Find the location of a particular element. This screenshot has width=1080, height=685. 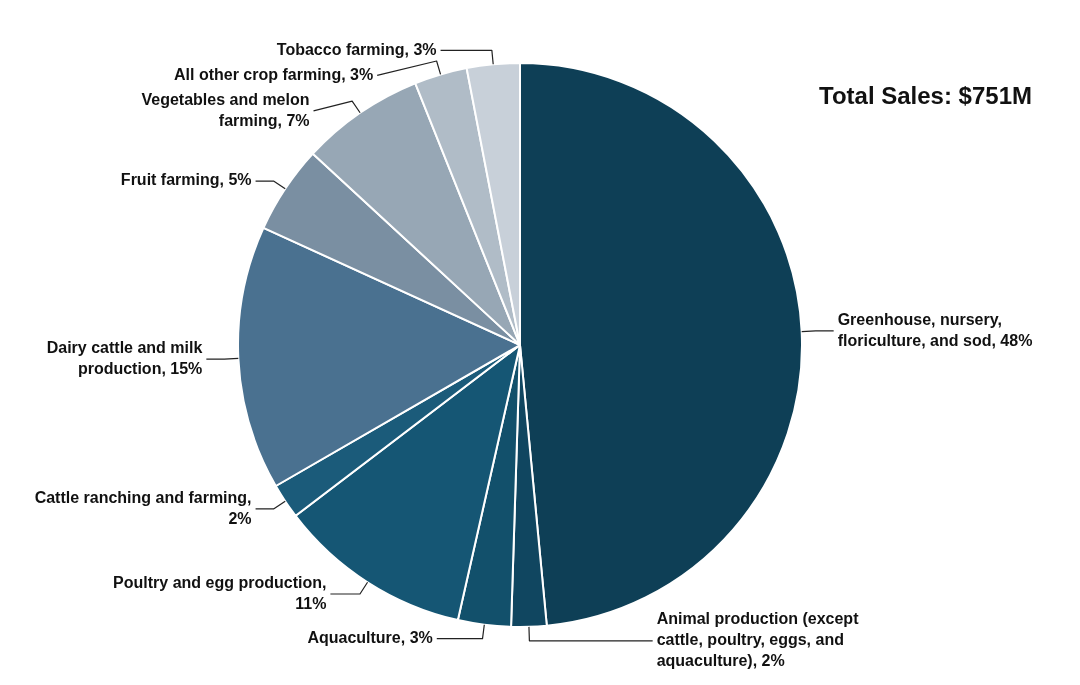

text: Total Sales: $751M is located at coordinates (925, 96).